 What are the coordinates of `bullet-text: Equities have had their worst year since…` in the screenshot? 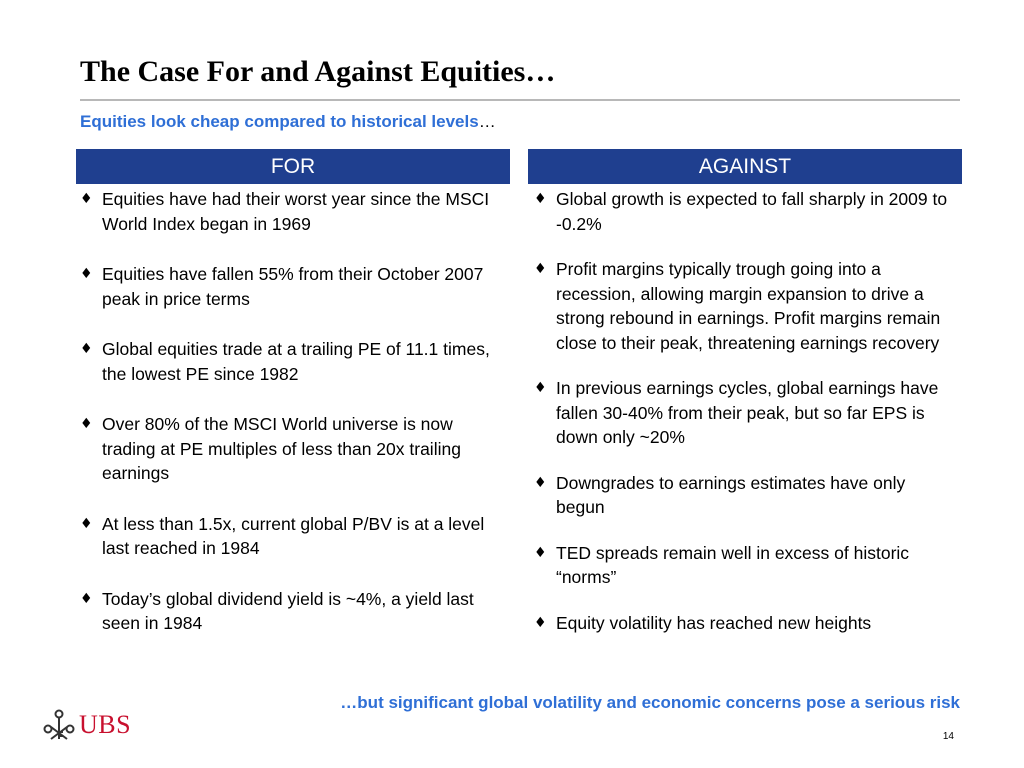 It's located at (296, 211).